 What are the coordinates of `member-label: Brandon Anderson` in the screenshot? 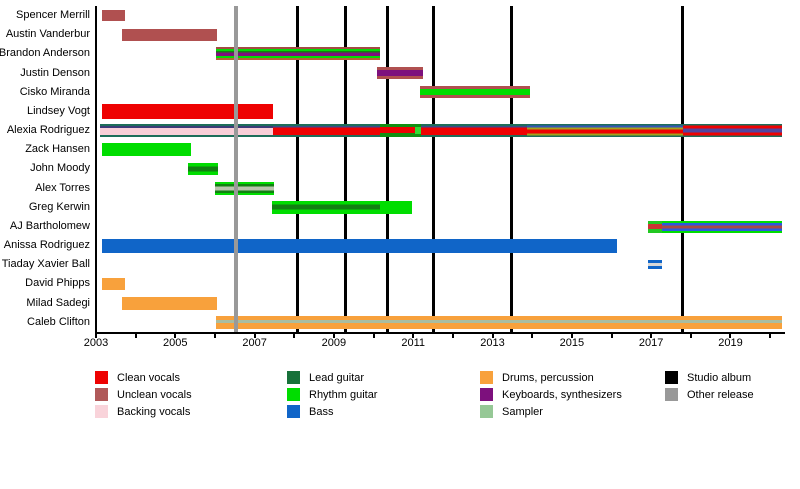 It's located at (45, 53).